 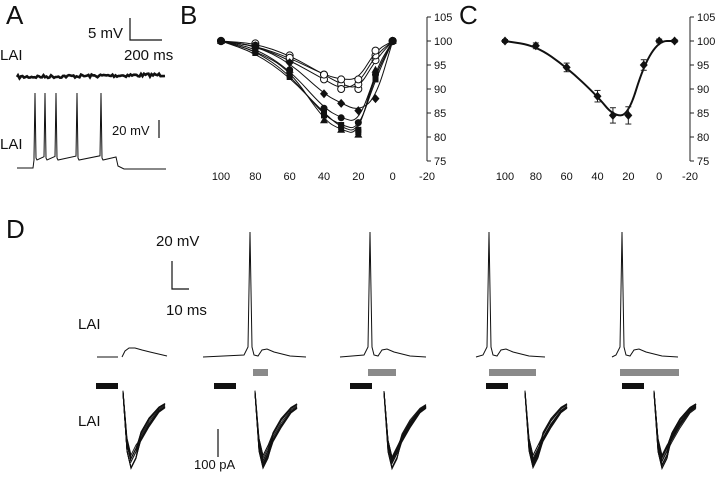 I want to click on panel-d-trace-label-current: LAI, so click(x=89, y=421).